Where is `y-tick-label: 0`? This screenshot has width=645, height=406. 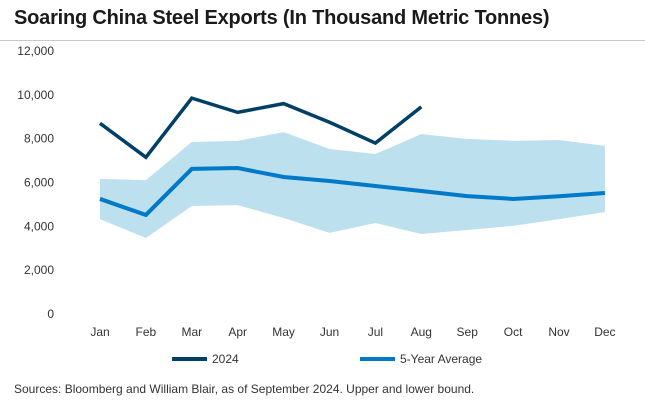
y-tick-label: 0 is located at coordinates (50, 314).